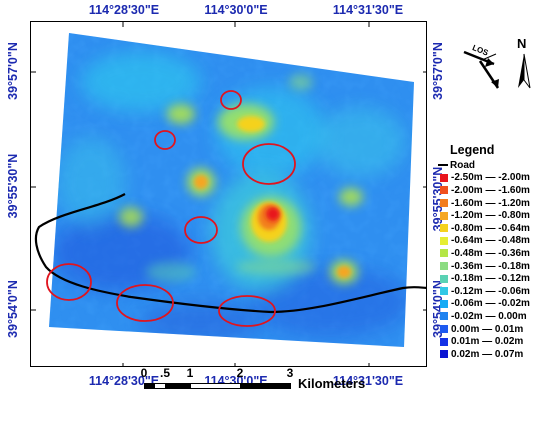 The width and height of the screenshot is (550, 423). What do you see at coordinates (490, 178) in the screenshot?
I see `legend-class-label: -2.50m — -2.00m` at bounding box center [490, 178].